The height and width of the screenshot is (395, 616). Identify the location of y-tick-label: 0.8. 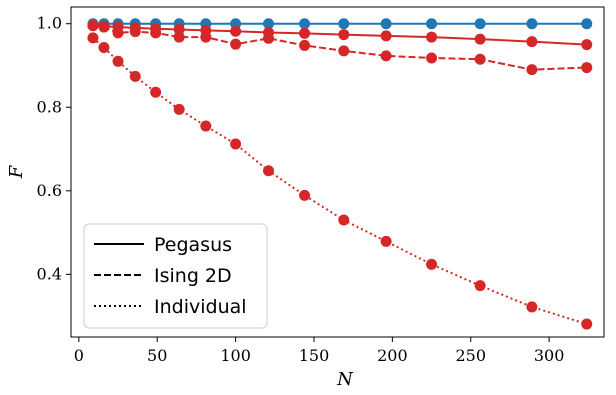
(49, 106).